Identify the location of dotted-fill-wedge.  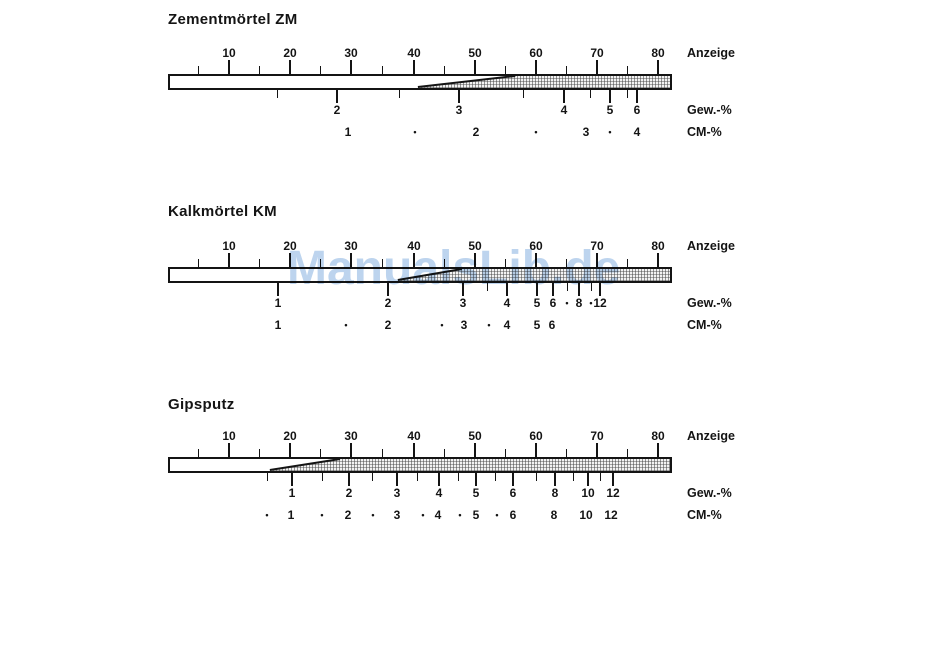
(470, 465).